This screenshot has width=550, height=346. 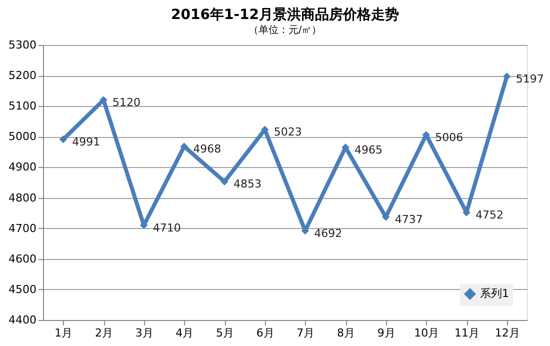 What do you see at coordinates (22, 45) in the screenshot?
I see `y-tick-label: 5300` at bounding box center [22, 45].